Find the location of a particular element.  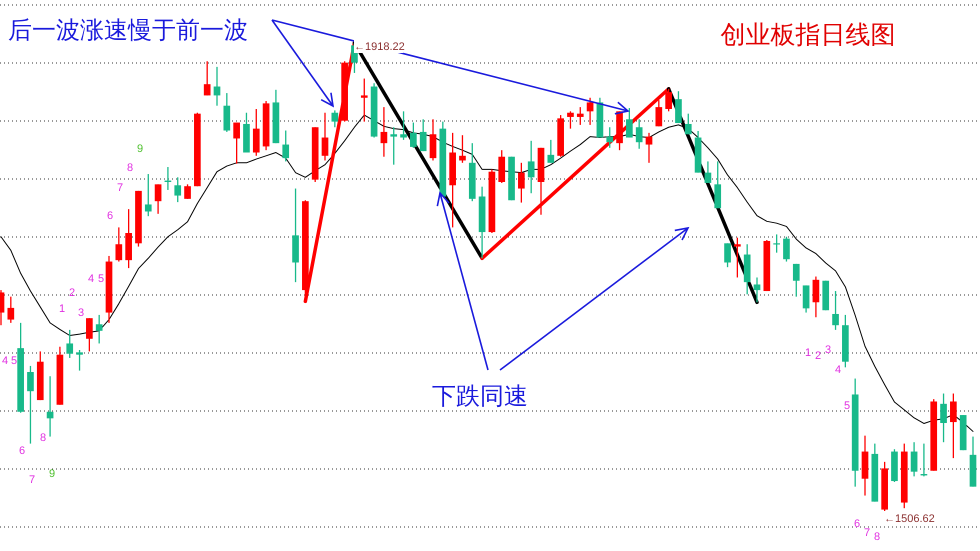

text: 6 is located at coordinates (857, 524).